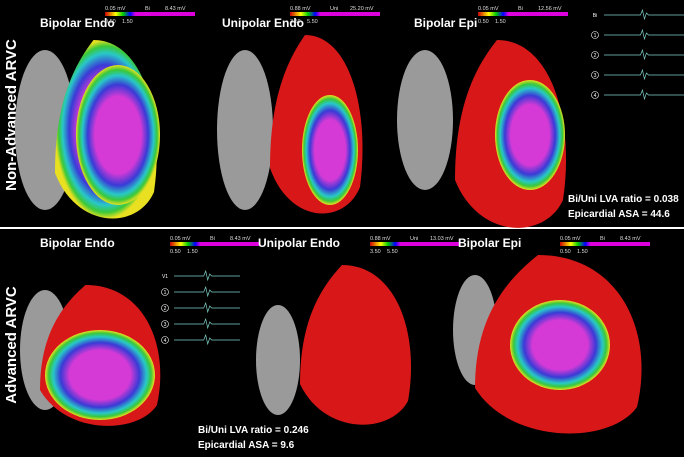 The image size is (684, 457). I want to click on row-label: Non-Advanced ARVC, so click(11, 115).